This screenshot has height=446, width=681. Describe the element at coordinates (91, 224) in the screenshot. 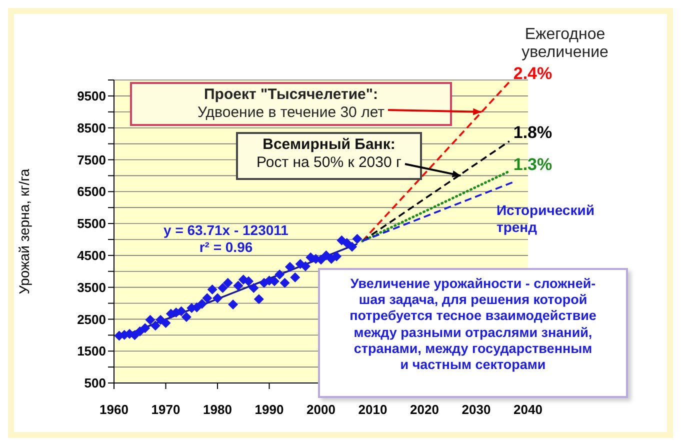

I see `y-tick-label: 5500` at that location.